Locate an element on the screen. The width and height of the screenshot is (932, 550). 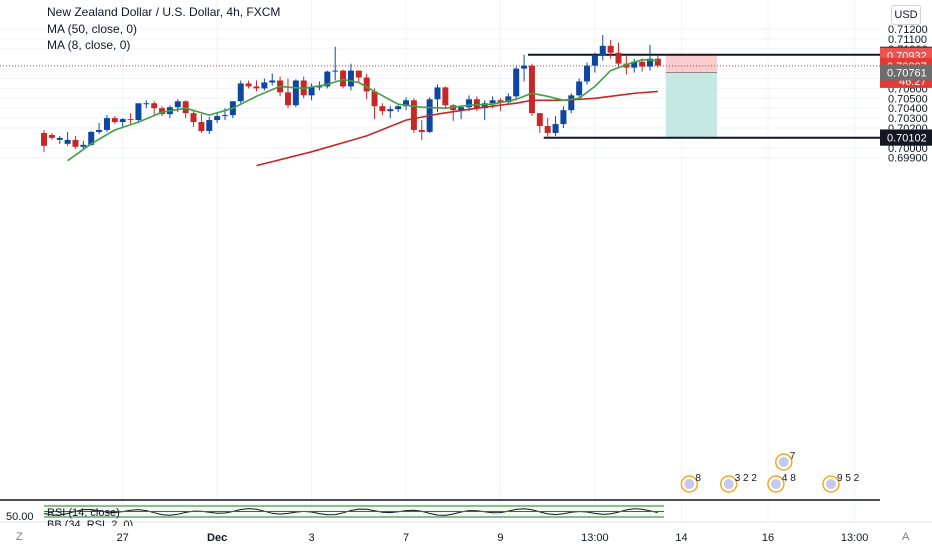
price-tick-label: 0.70400 is located at coordinates (908, 109).